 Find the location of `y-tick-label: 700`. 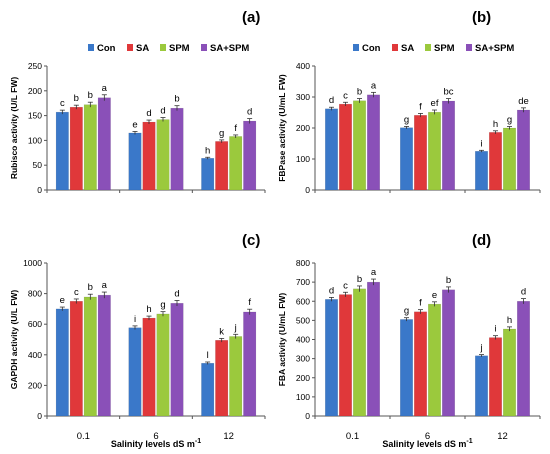

y-tick-label: 700 is located at coordinates (303, 282).